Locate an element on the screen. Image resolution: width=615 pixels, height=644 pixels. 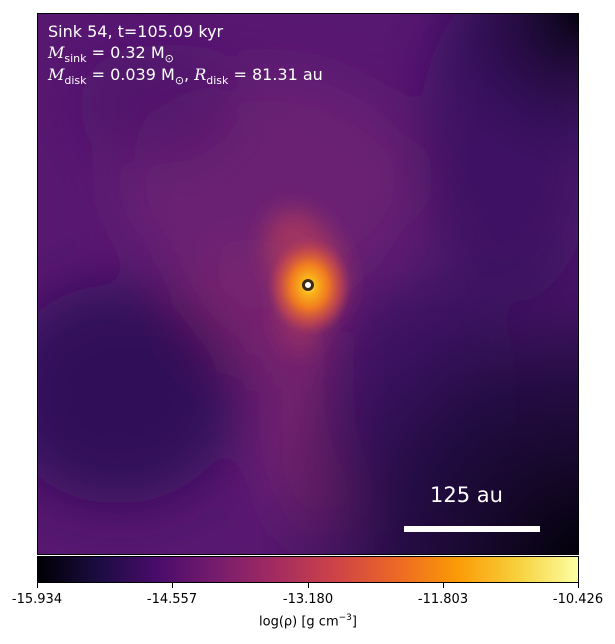
sink-id-label: Sink 54, t=105.09 kyr is located at coordinates (136, 31).